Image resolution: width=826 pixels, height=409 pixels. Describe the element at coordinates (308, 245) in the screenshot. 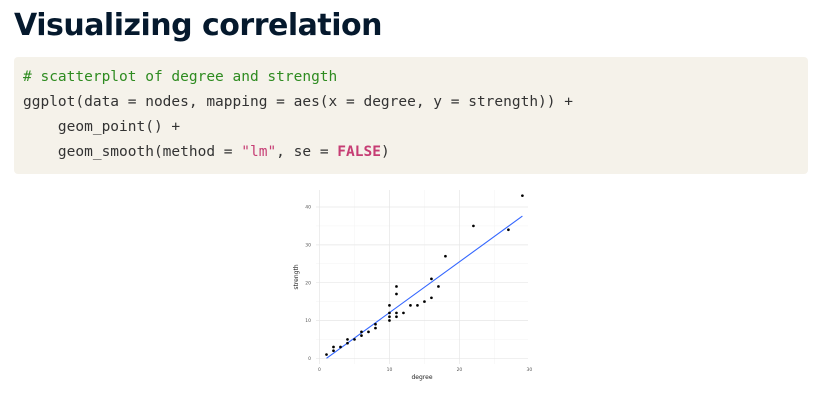

I see `y-tick-label: 30` at that location.